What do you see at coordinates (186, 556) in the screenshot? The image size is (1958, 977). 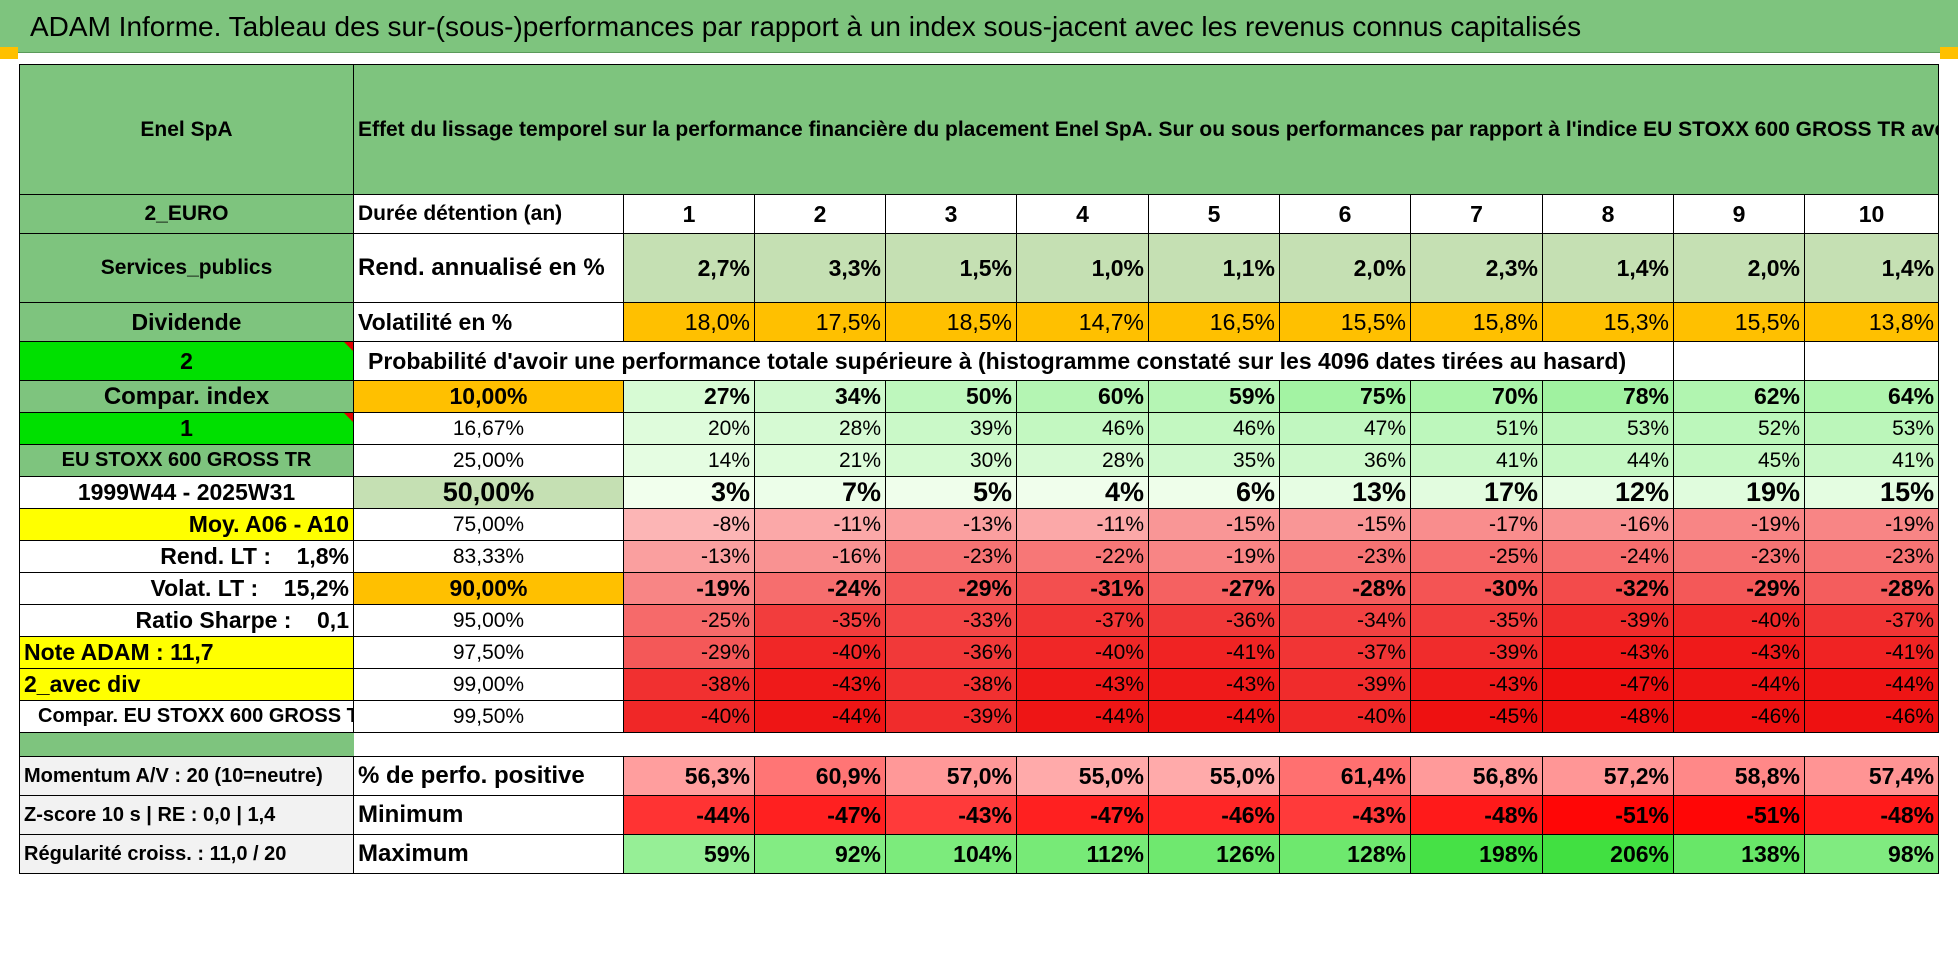 I see `rend-lt-label: Rend. LT : 1,8%` at bounding box center [186, 556].